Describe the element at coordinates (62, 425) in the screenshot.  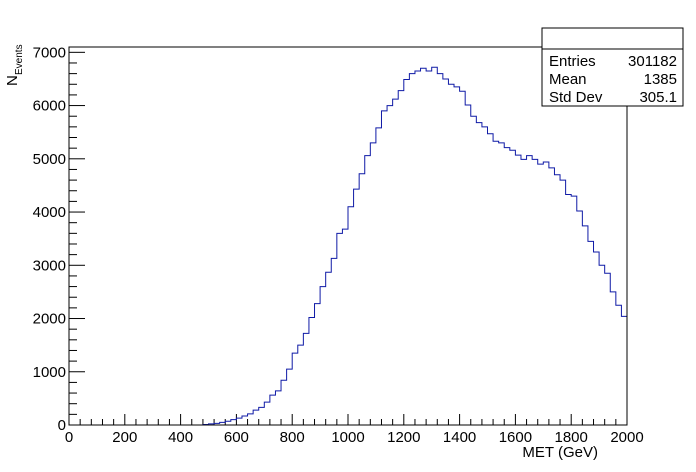
I see `y-tick-label: 0` at that location.